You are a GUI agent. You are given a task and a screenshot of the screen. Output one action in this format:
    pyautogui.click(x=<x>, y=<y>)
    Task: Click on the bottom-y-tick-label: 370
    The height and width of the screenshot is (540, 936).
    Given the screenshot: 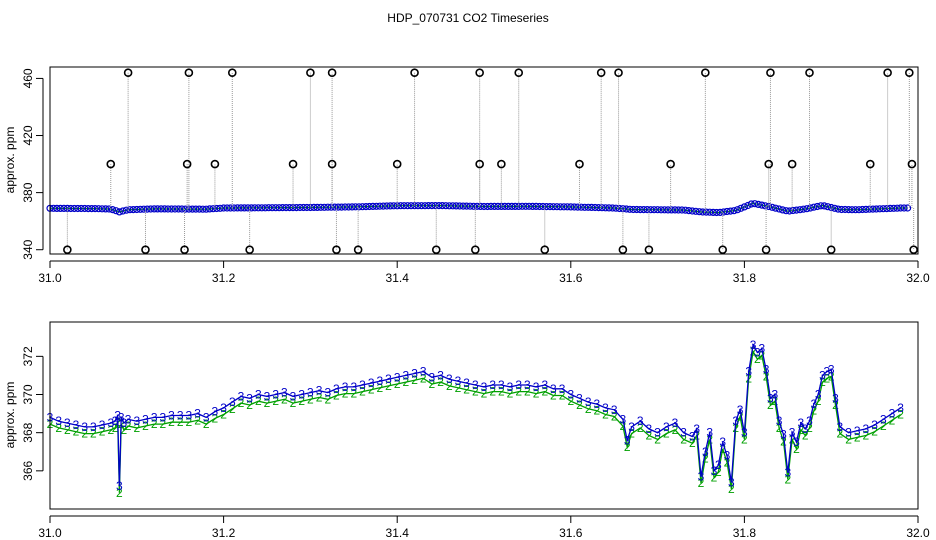 What is the action you would take?
    pyautogui.click(x=28, y=394)
    